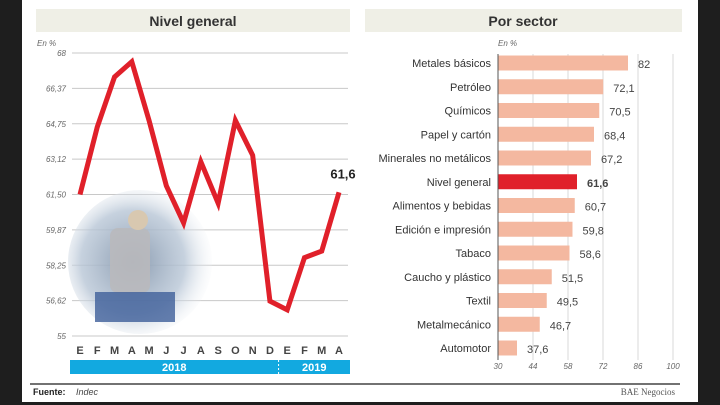  What do you see at coordinates (507, 43) in the screenshot?
I see `x-axis-label: En %` at bounding box center [507, 43].